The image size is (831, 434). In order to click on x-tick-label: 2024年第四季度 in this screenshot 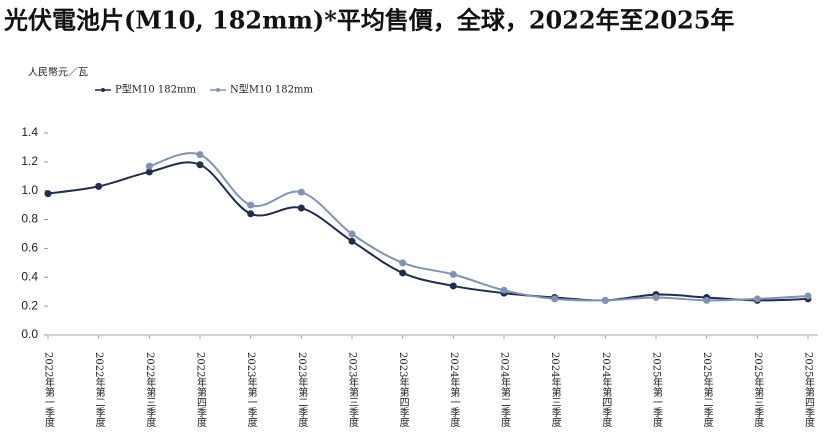, I will do `click(606, 390)`.